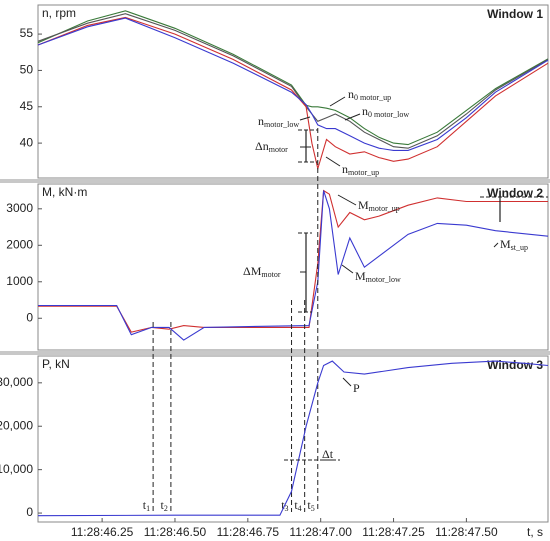 Image resolution: width=550 pixels, height=541 pixels. What do you see at coordinates (515, 193) in the screenshot?
I see `panel-title: Window 2` at bounding box center [515, 193].